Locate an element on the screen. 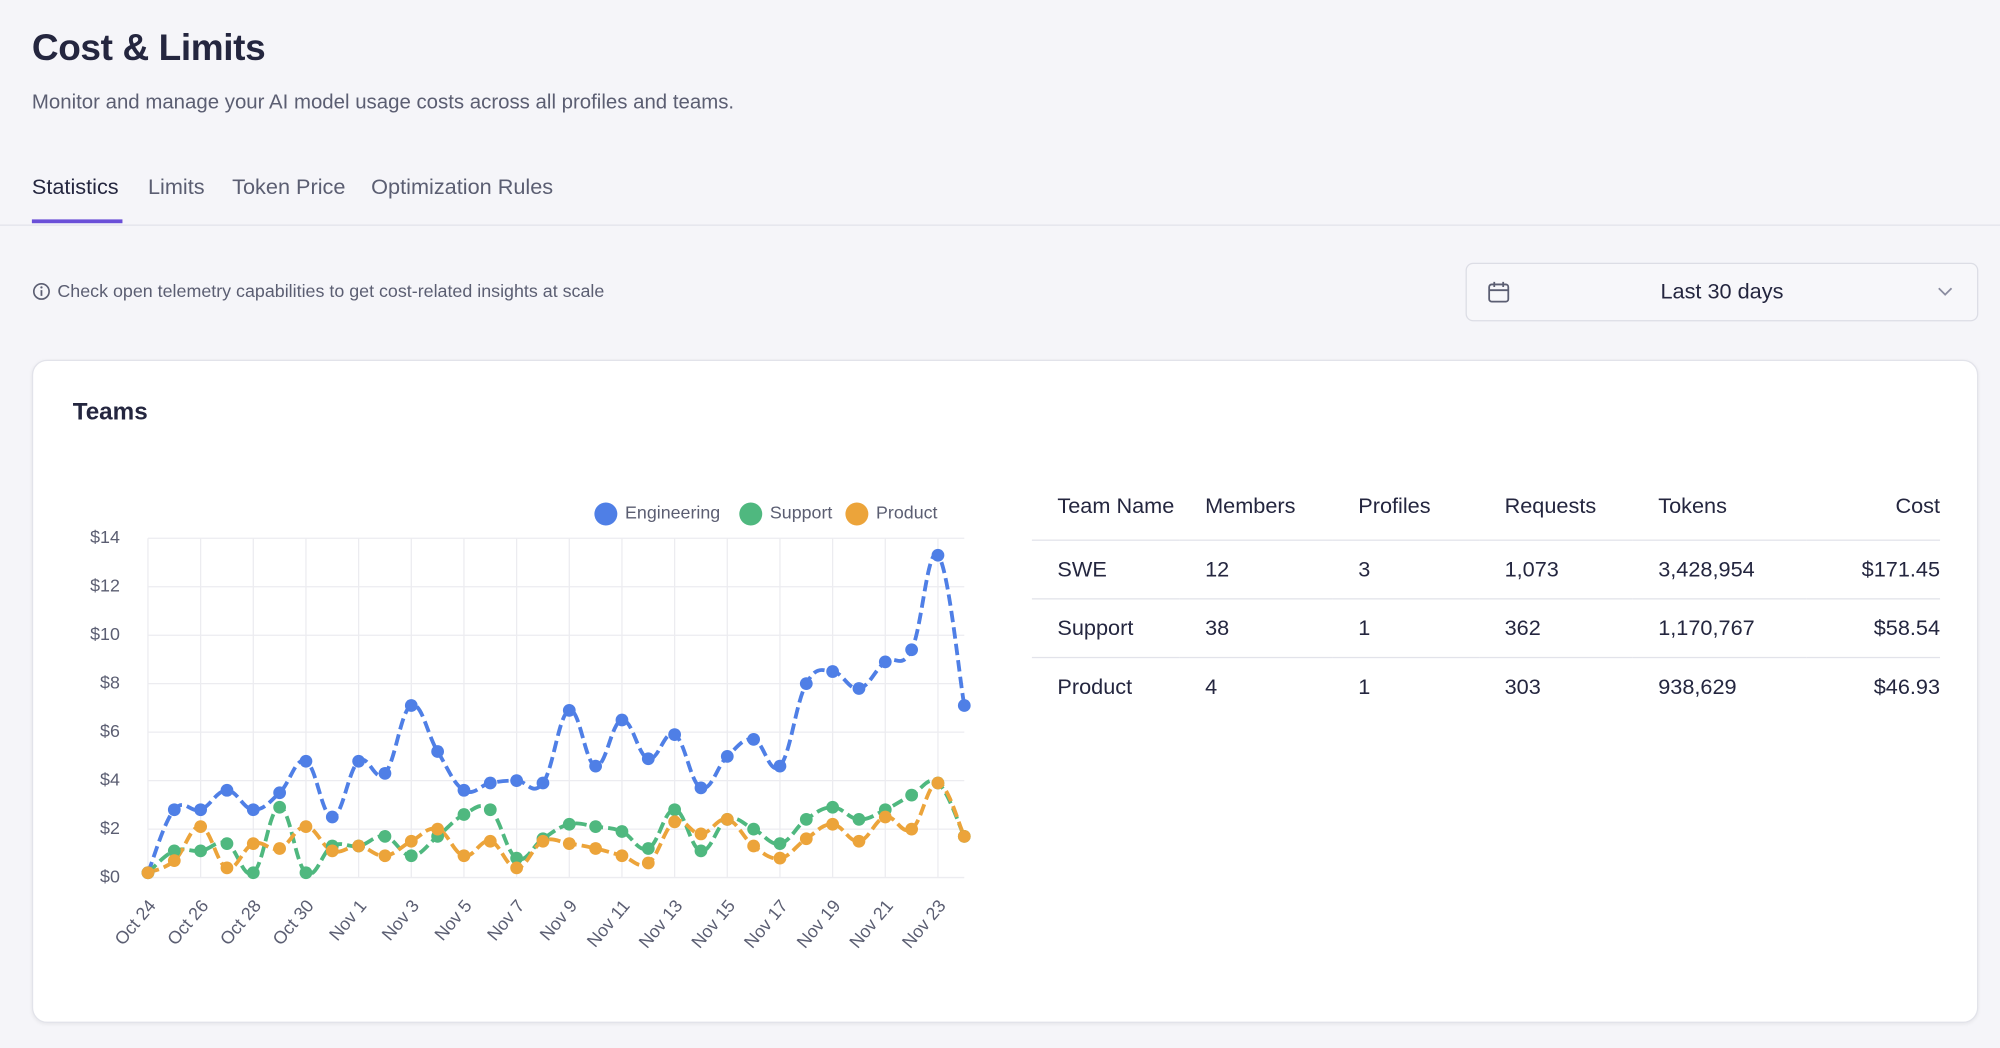  x-tick-label: Nov 3 is located at coordinates (400, 920).